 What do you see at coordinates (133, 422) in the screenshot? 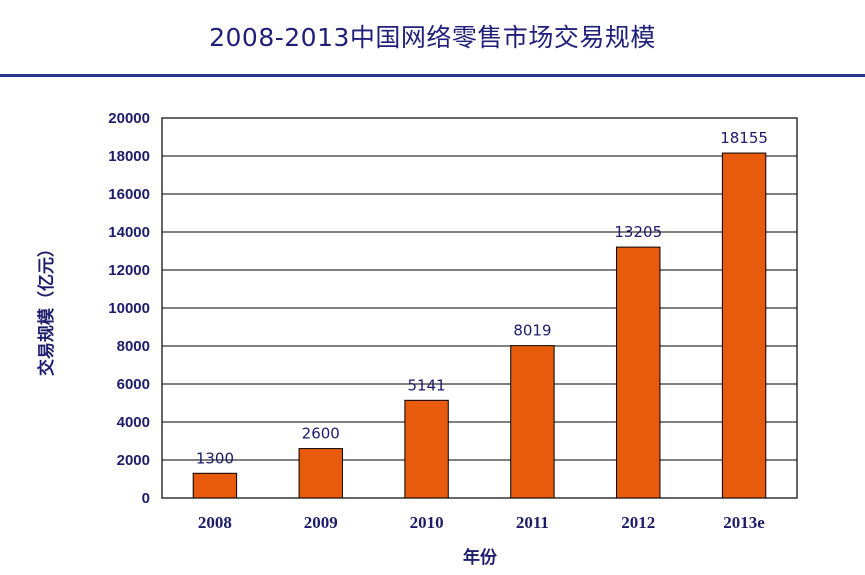
I see `y-tick-label: 4000` at bounding box center [133, 422].